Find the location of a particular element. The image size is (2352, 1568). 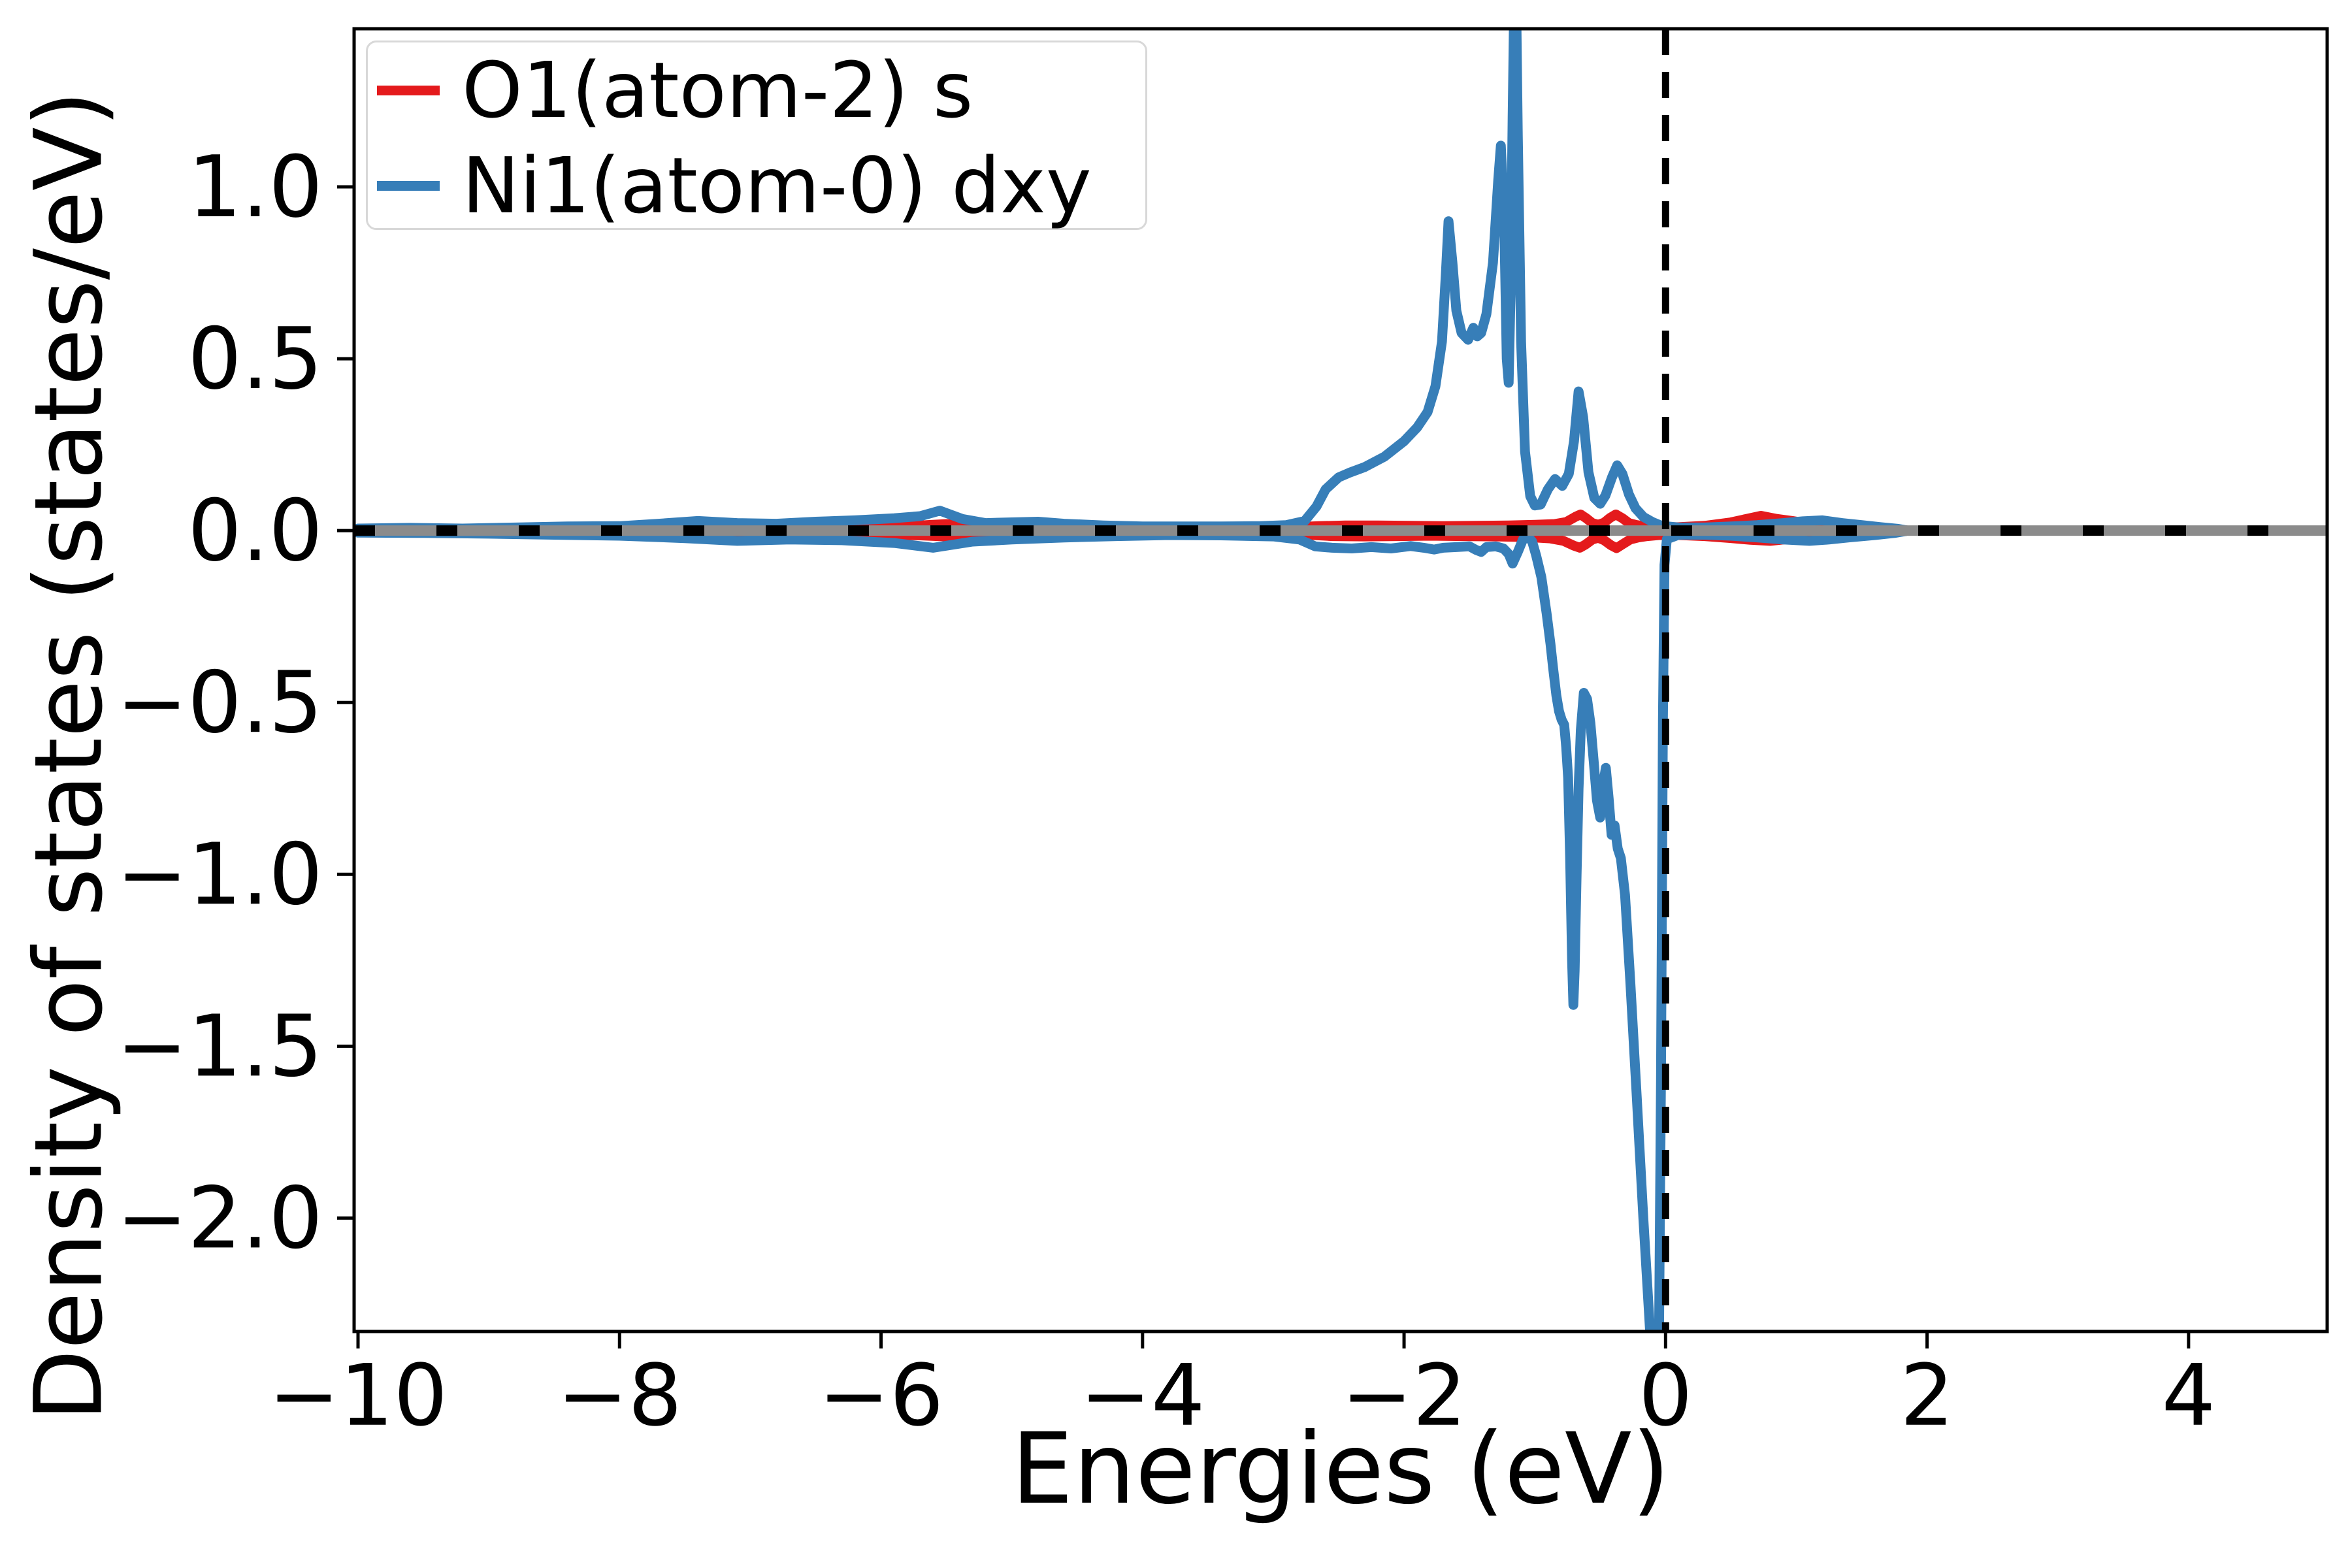

legend-label-ni1-dxy: Ni1(atom-0) dxy is located at coordinates (777, 185).